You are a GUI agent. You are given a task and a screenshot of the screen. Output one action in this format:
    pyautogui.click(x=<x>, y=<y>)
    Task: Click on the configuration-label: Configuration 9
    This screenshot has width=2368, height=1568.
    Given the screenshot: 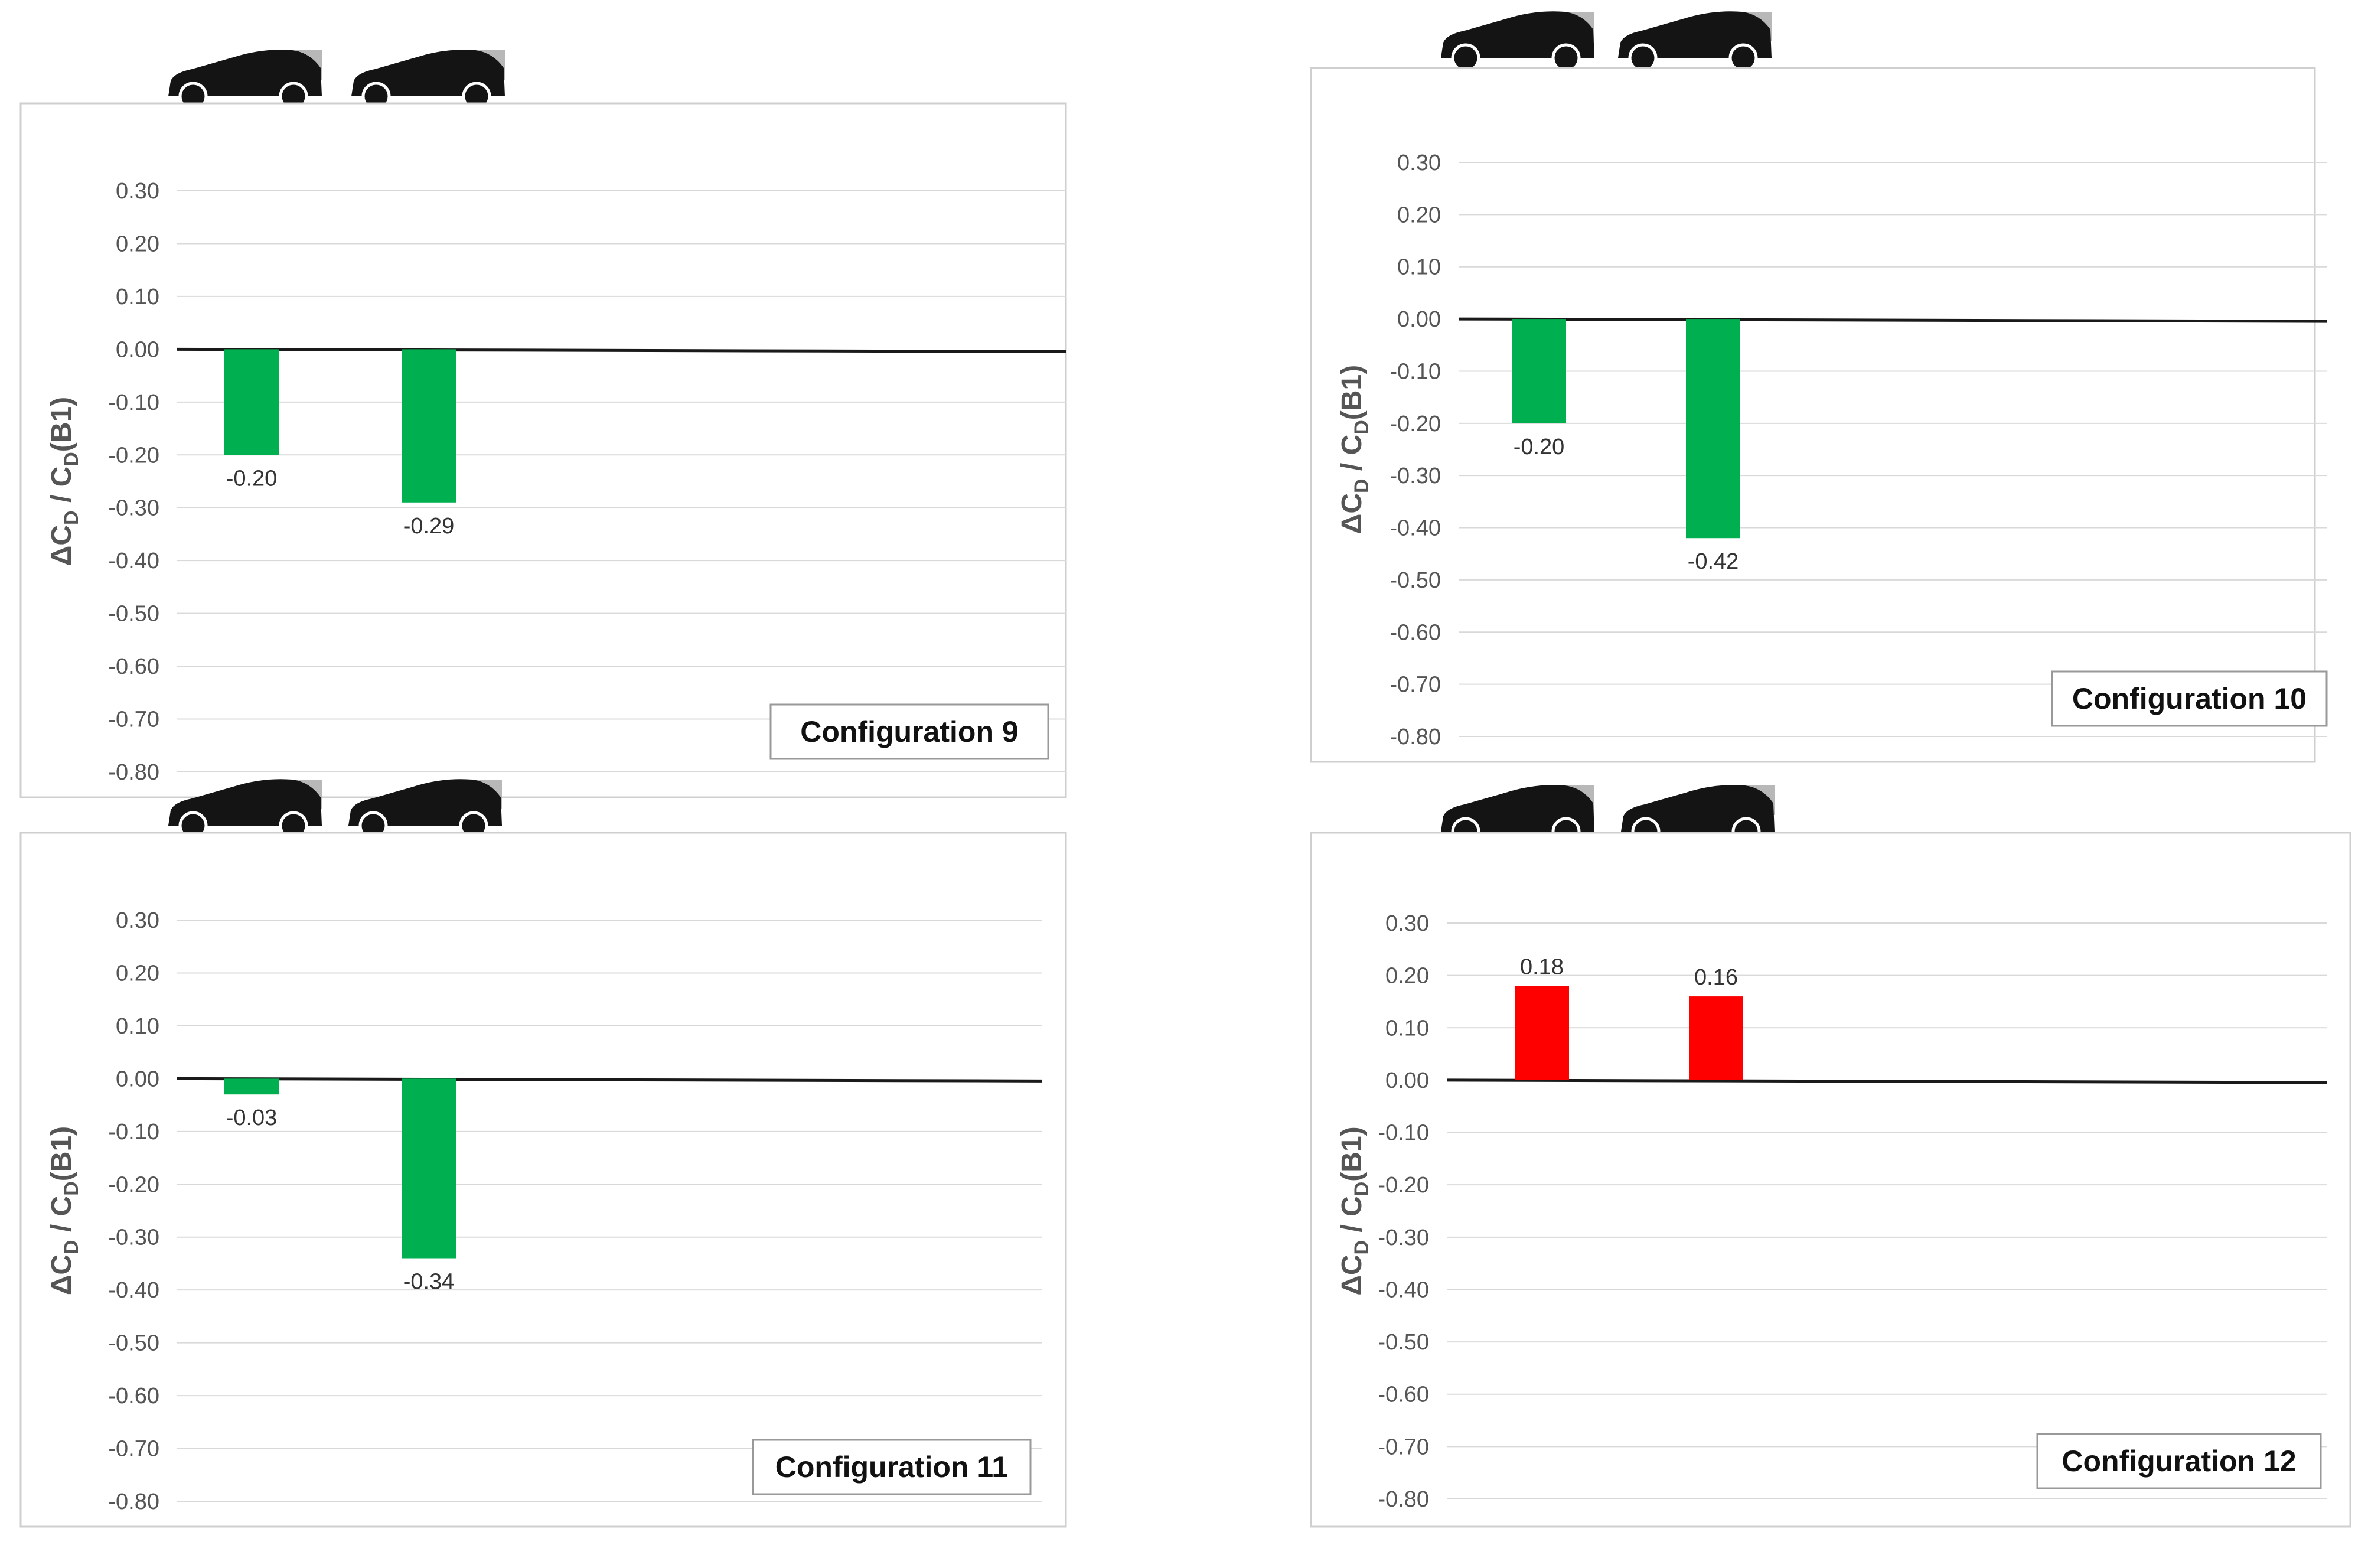 What is the action you would take?
    pyautogui.click(x=909, y=731)
    